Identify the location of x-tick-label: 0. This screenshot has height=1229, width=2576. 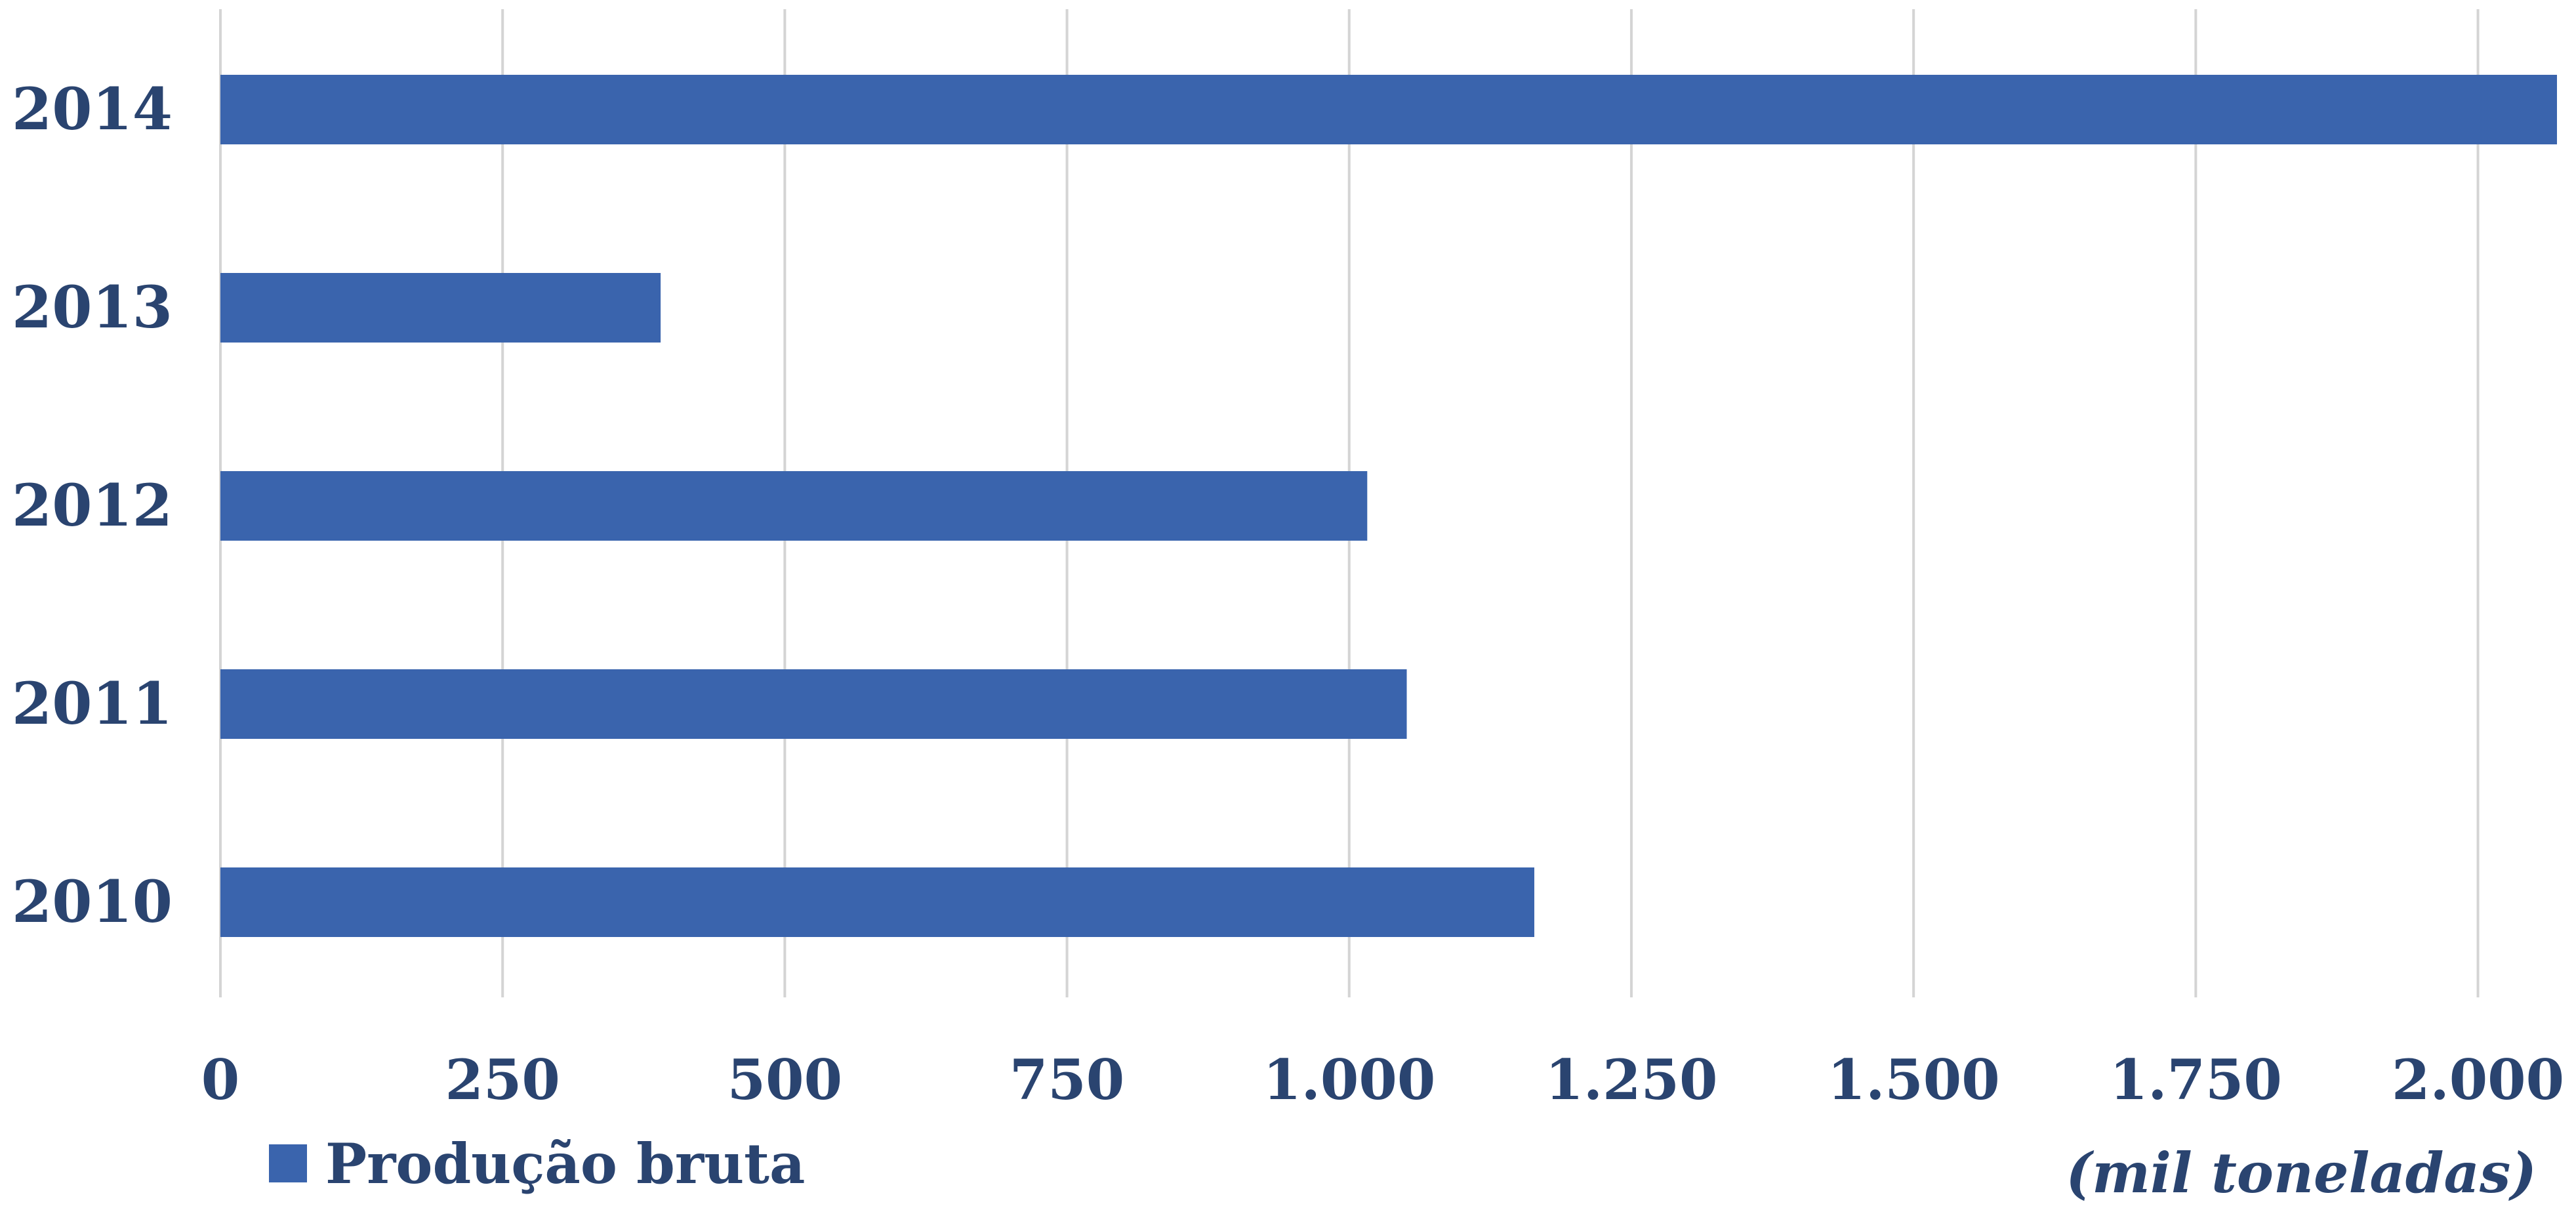
(220, 1079).